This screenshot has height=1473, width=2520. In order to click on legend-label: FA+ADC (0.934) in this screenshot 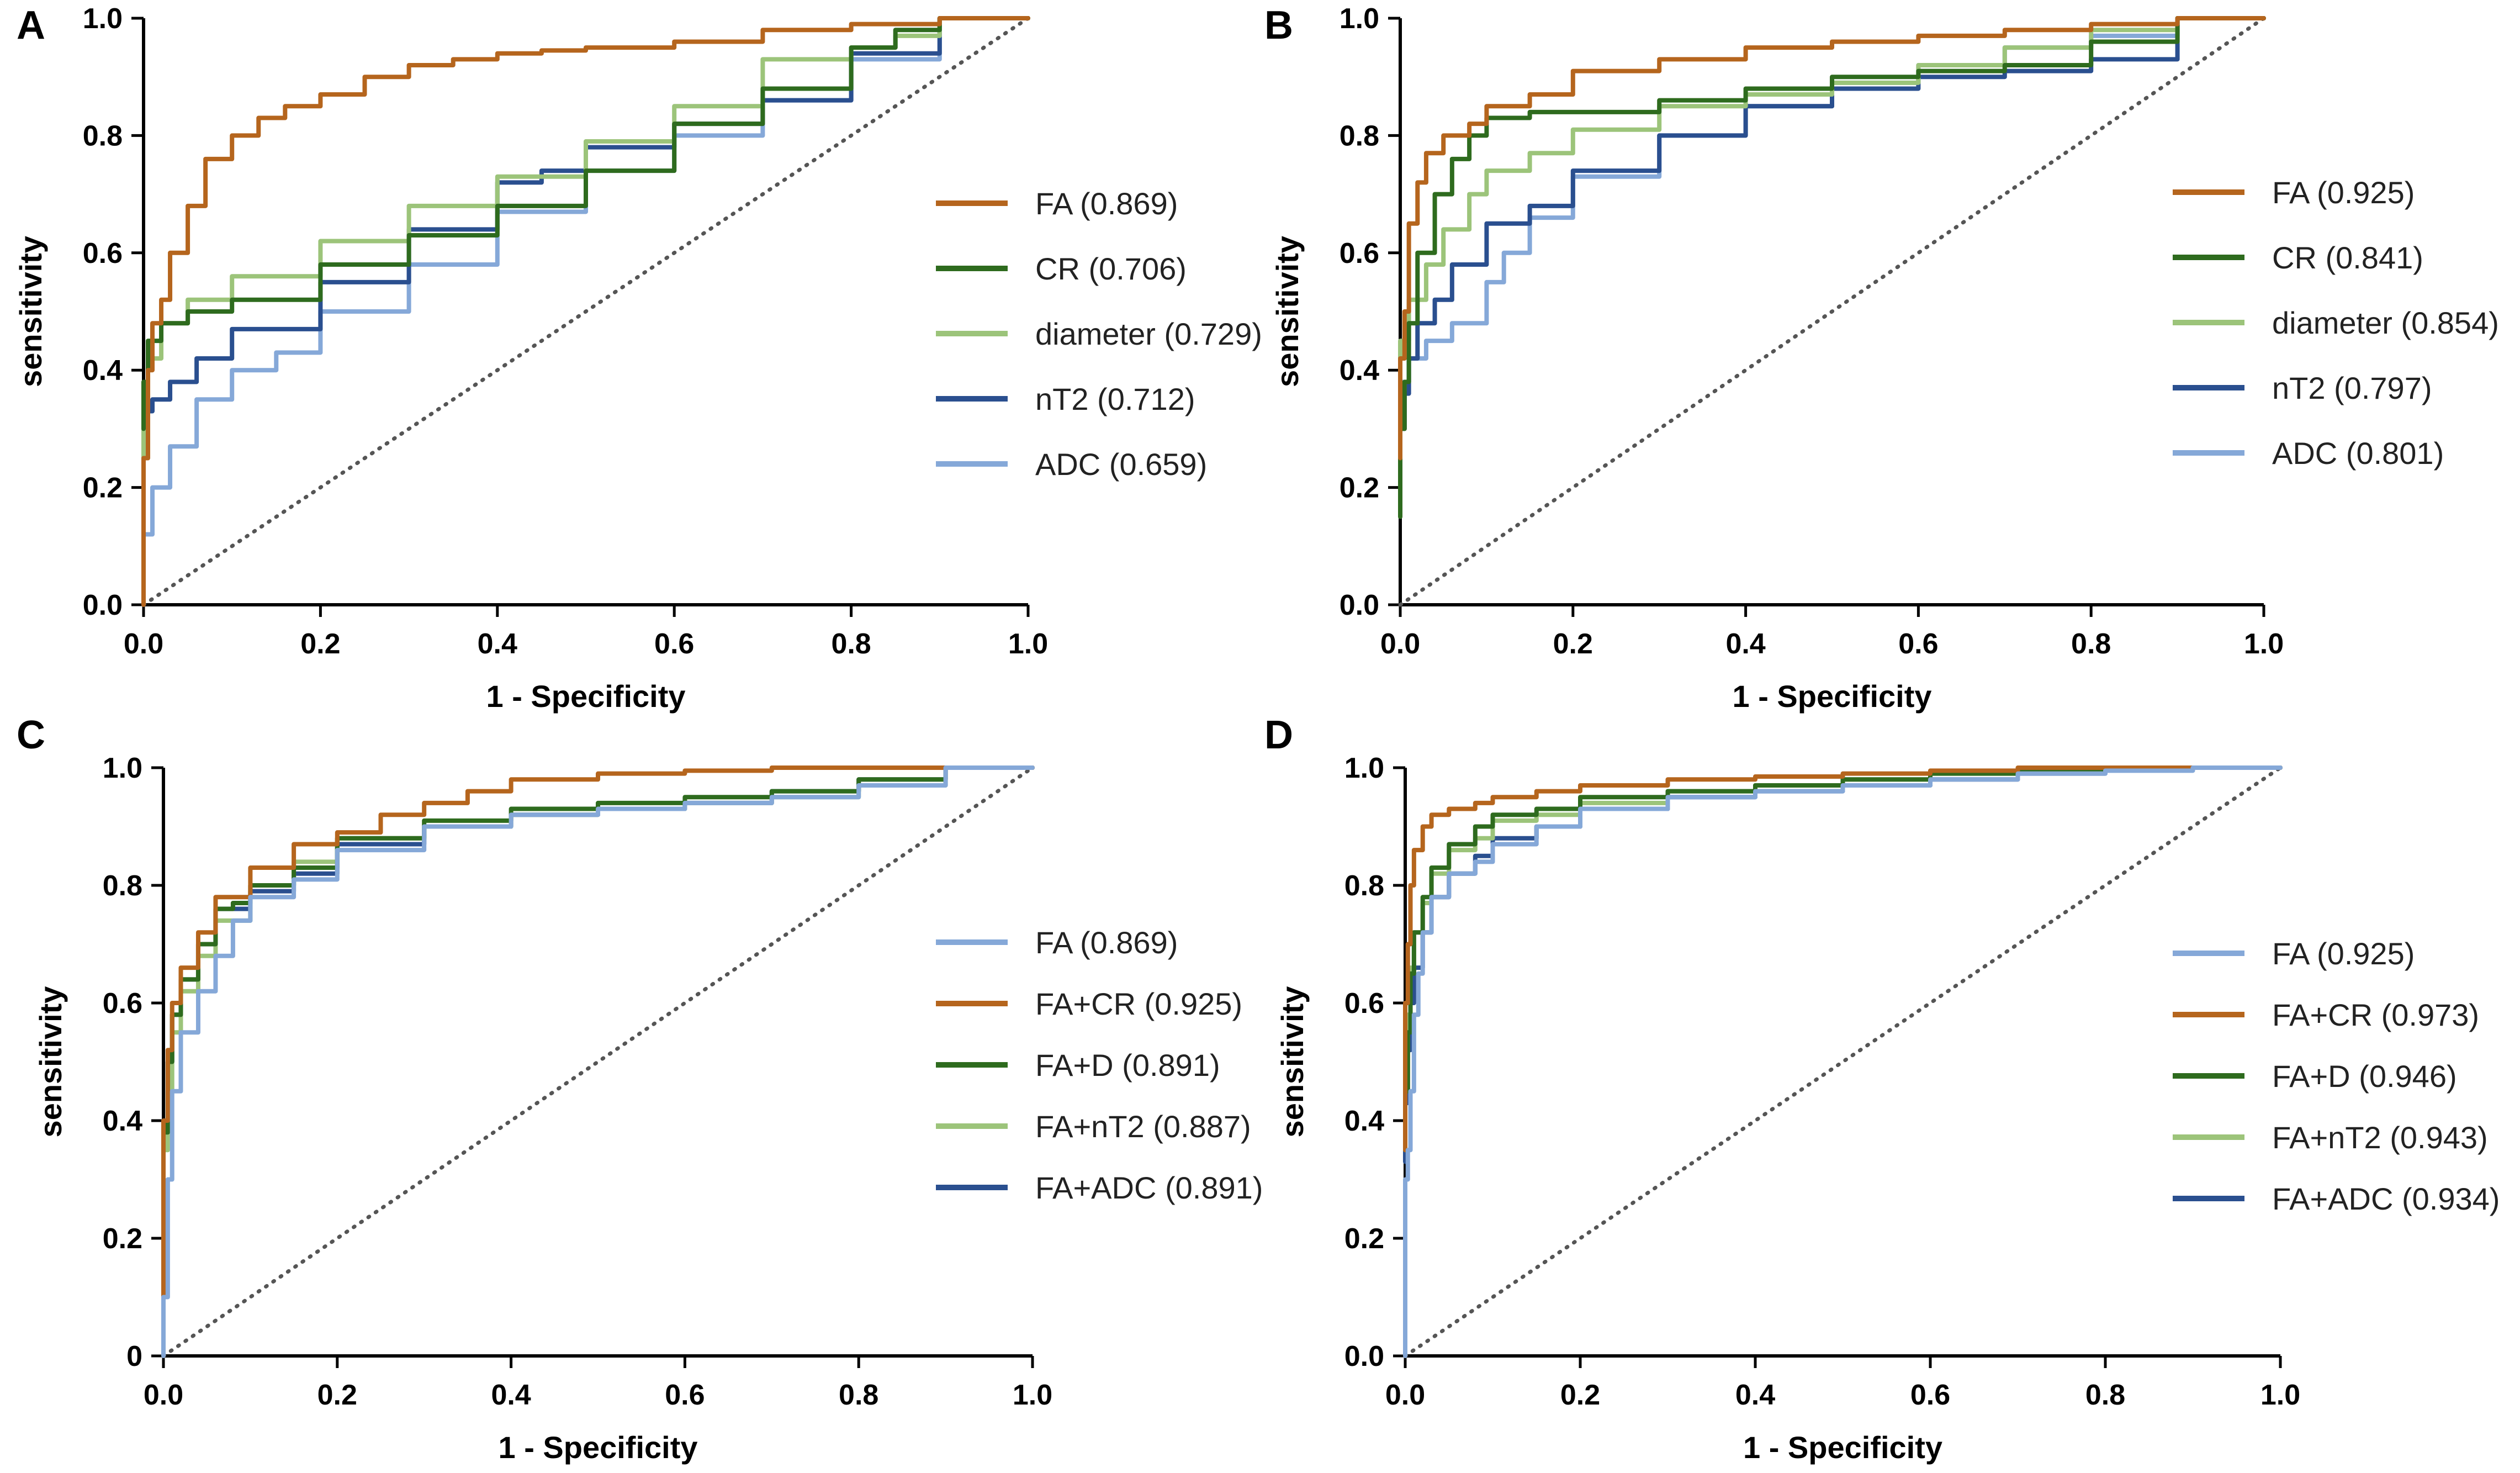, I will do `click(2386, 1198)`.